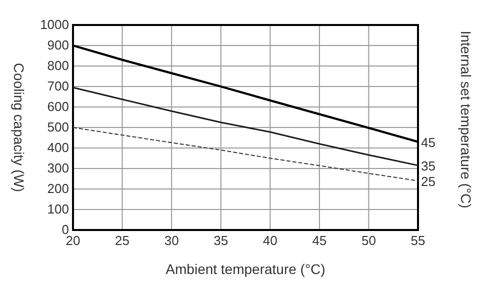 Image resolution: width=479 pixels, height=286 pixels. What do you see at coordinates (246, 269) in the screenshot?
I see `x-axis-title: Ambient temperature (°C)` at bounding box center [246, 269].